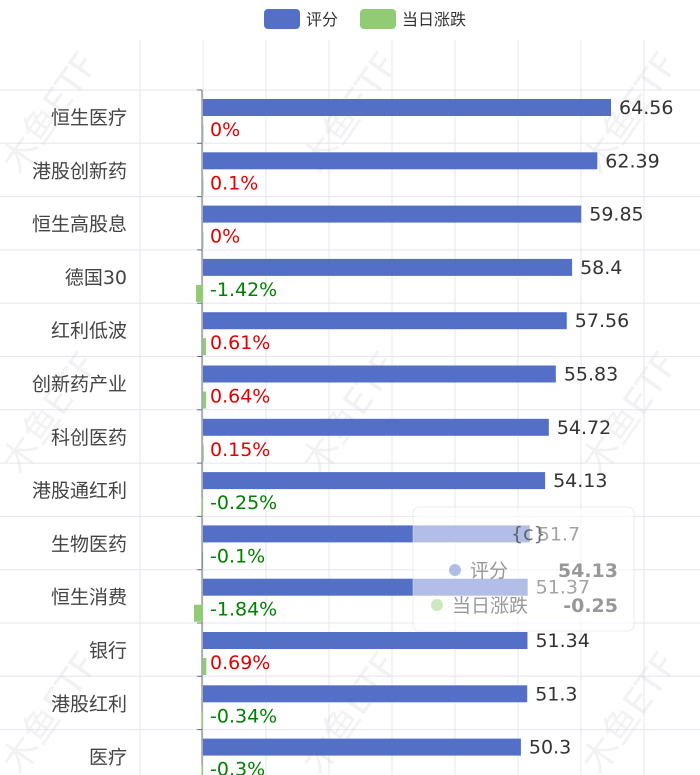 The image size is (700, 775). I want to click on y-tick-label: 恒生消费, so click(89, 598).